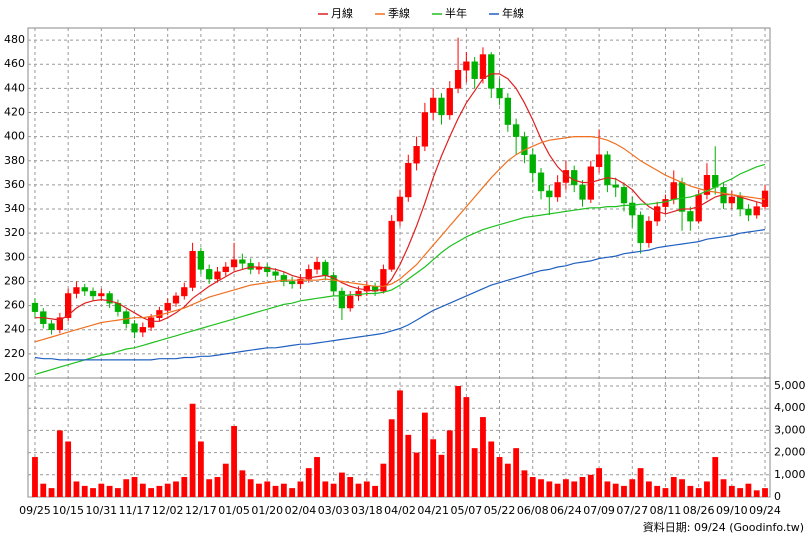  I want to click on x-tick-label: 03/18, so click(367, 510).